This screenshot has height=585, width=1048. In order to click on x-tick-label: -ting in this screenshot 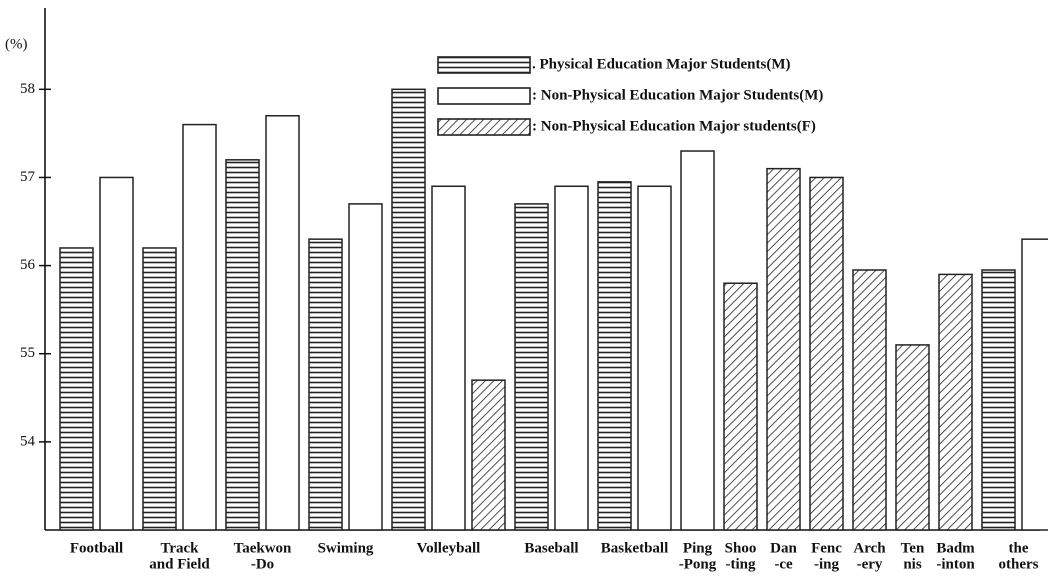, I will do `click(741, 564)`.